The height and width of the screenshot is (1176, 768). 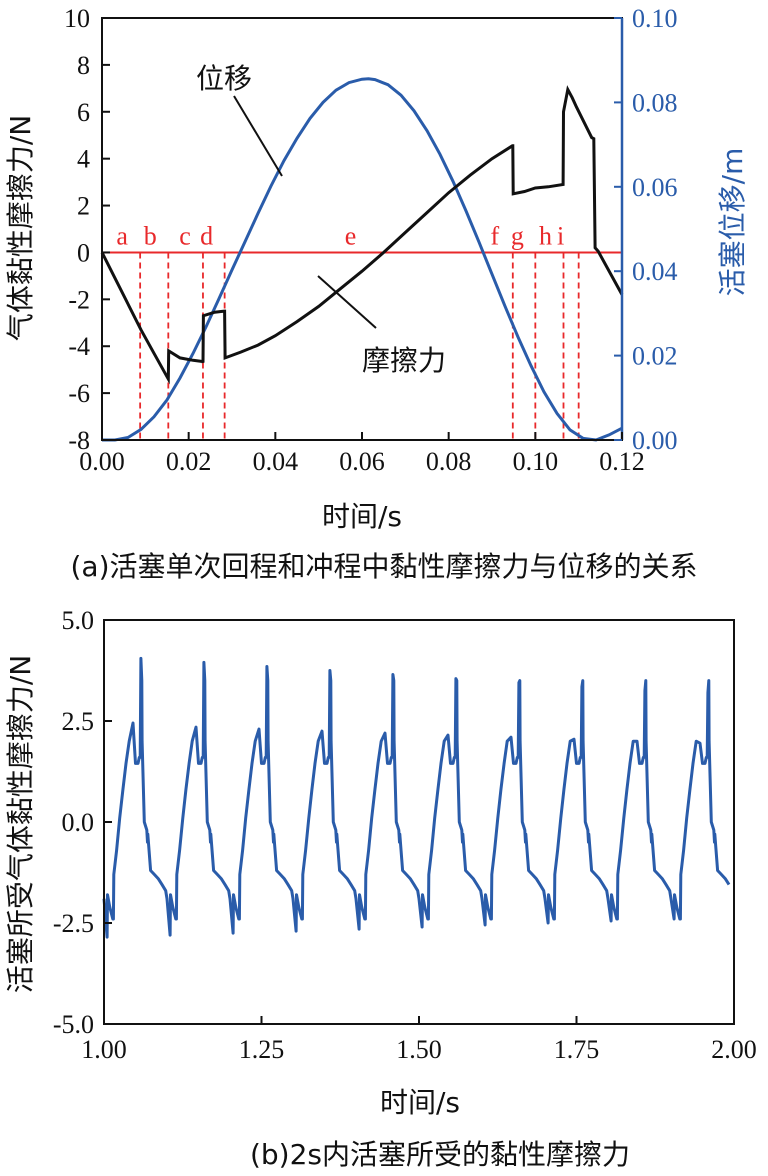 I want to click on right-y-tick-label: 0.06, so click(x=655, y=187).